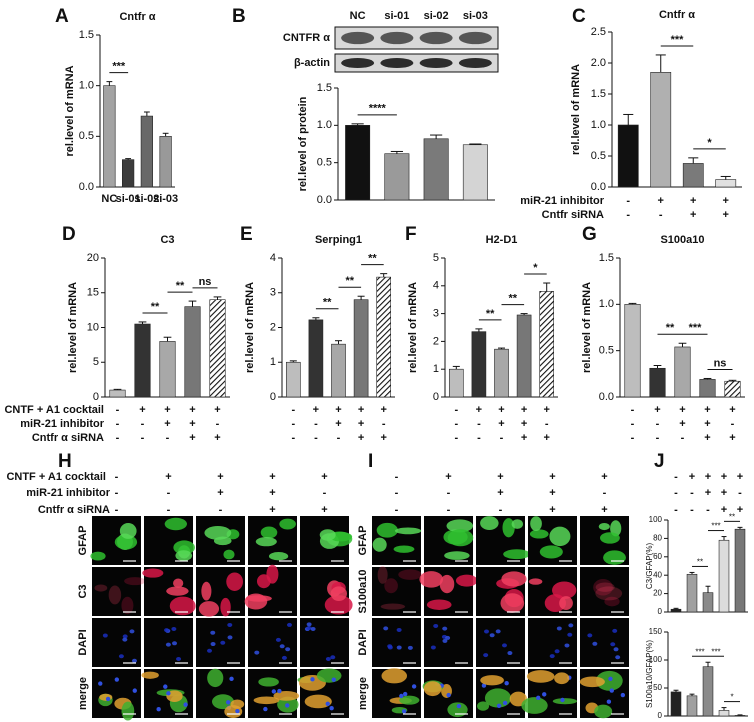  What do you see at coordinates (128, 199) in the screenshot?
I see `x-tick-label: si-01` at bounding box center [128, 199].